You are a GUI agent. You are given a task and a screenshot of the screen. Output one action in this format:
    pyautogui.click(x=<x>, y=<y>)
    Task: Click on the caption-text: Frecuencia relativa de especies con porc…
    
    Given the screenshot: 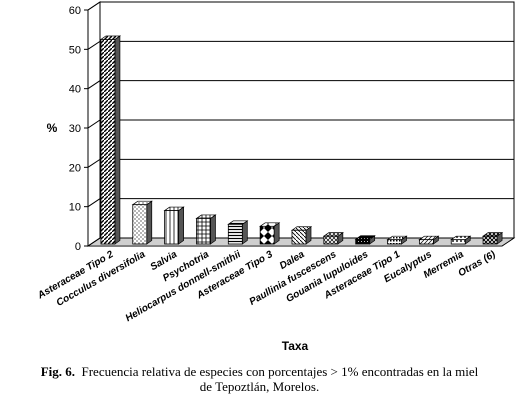 What is the action you would take?
    pyautogui.click(x=280, y=371)
    